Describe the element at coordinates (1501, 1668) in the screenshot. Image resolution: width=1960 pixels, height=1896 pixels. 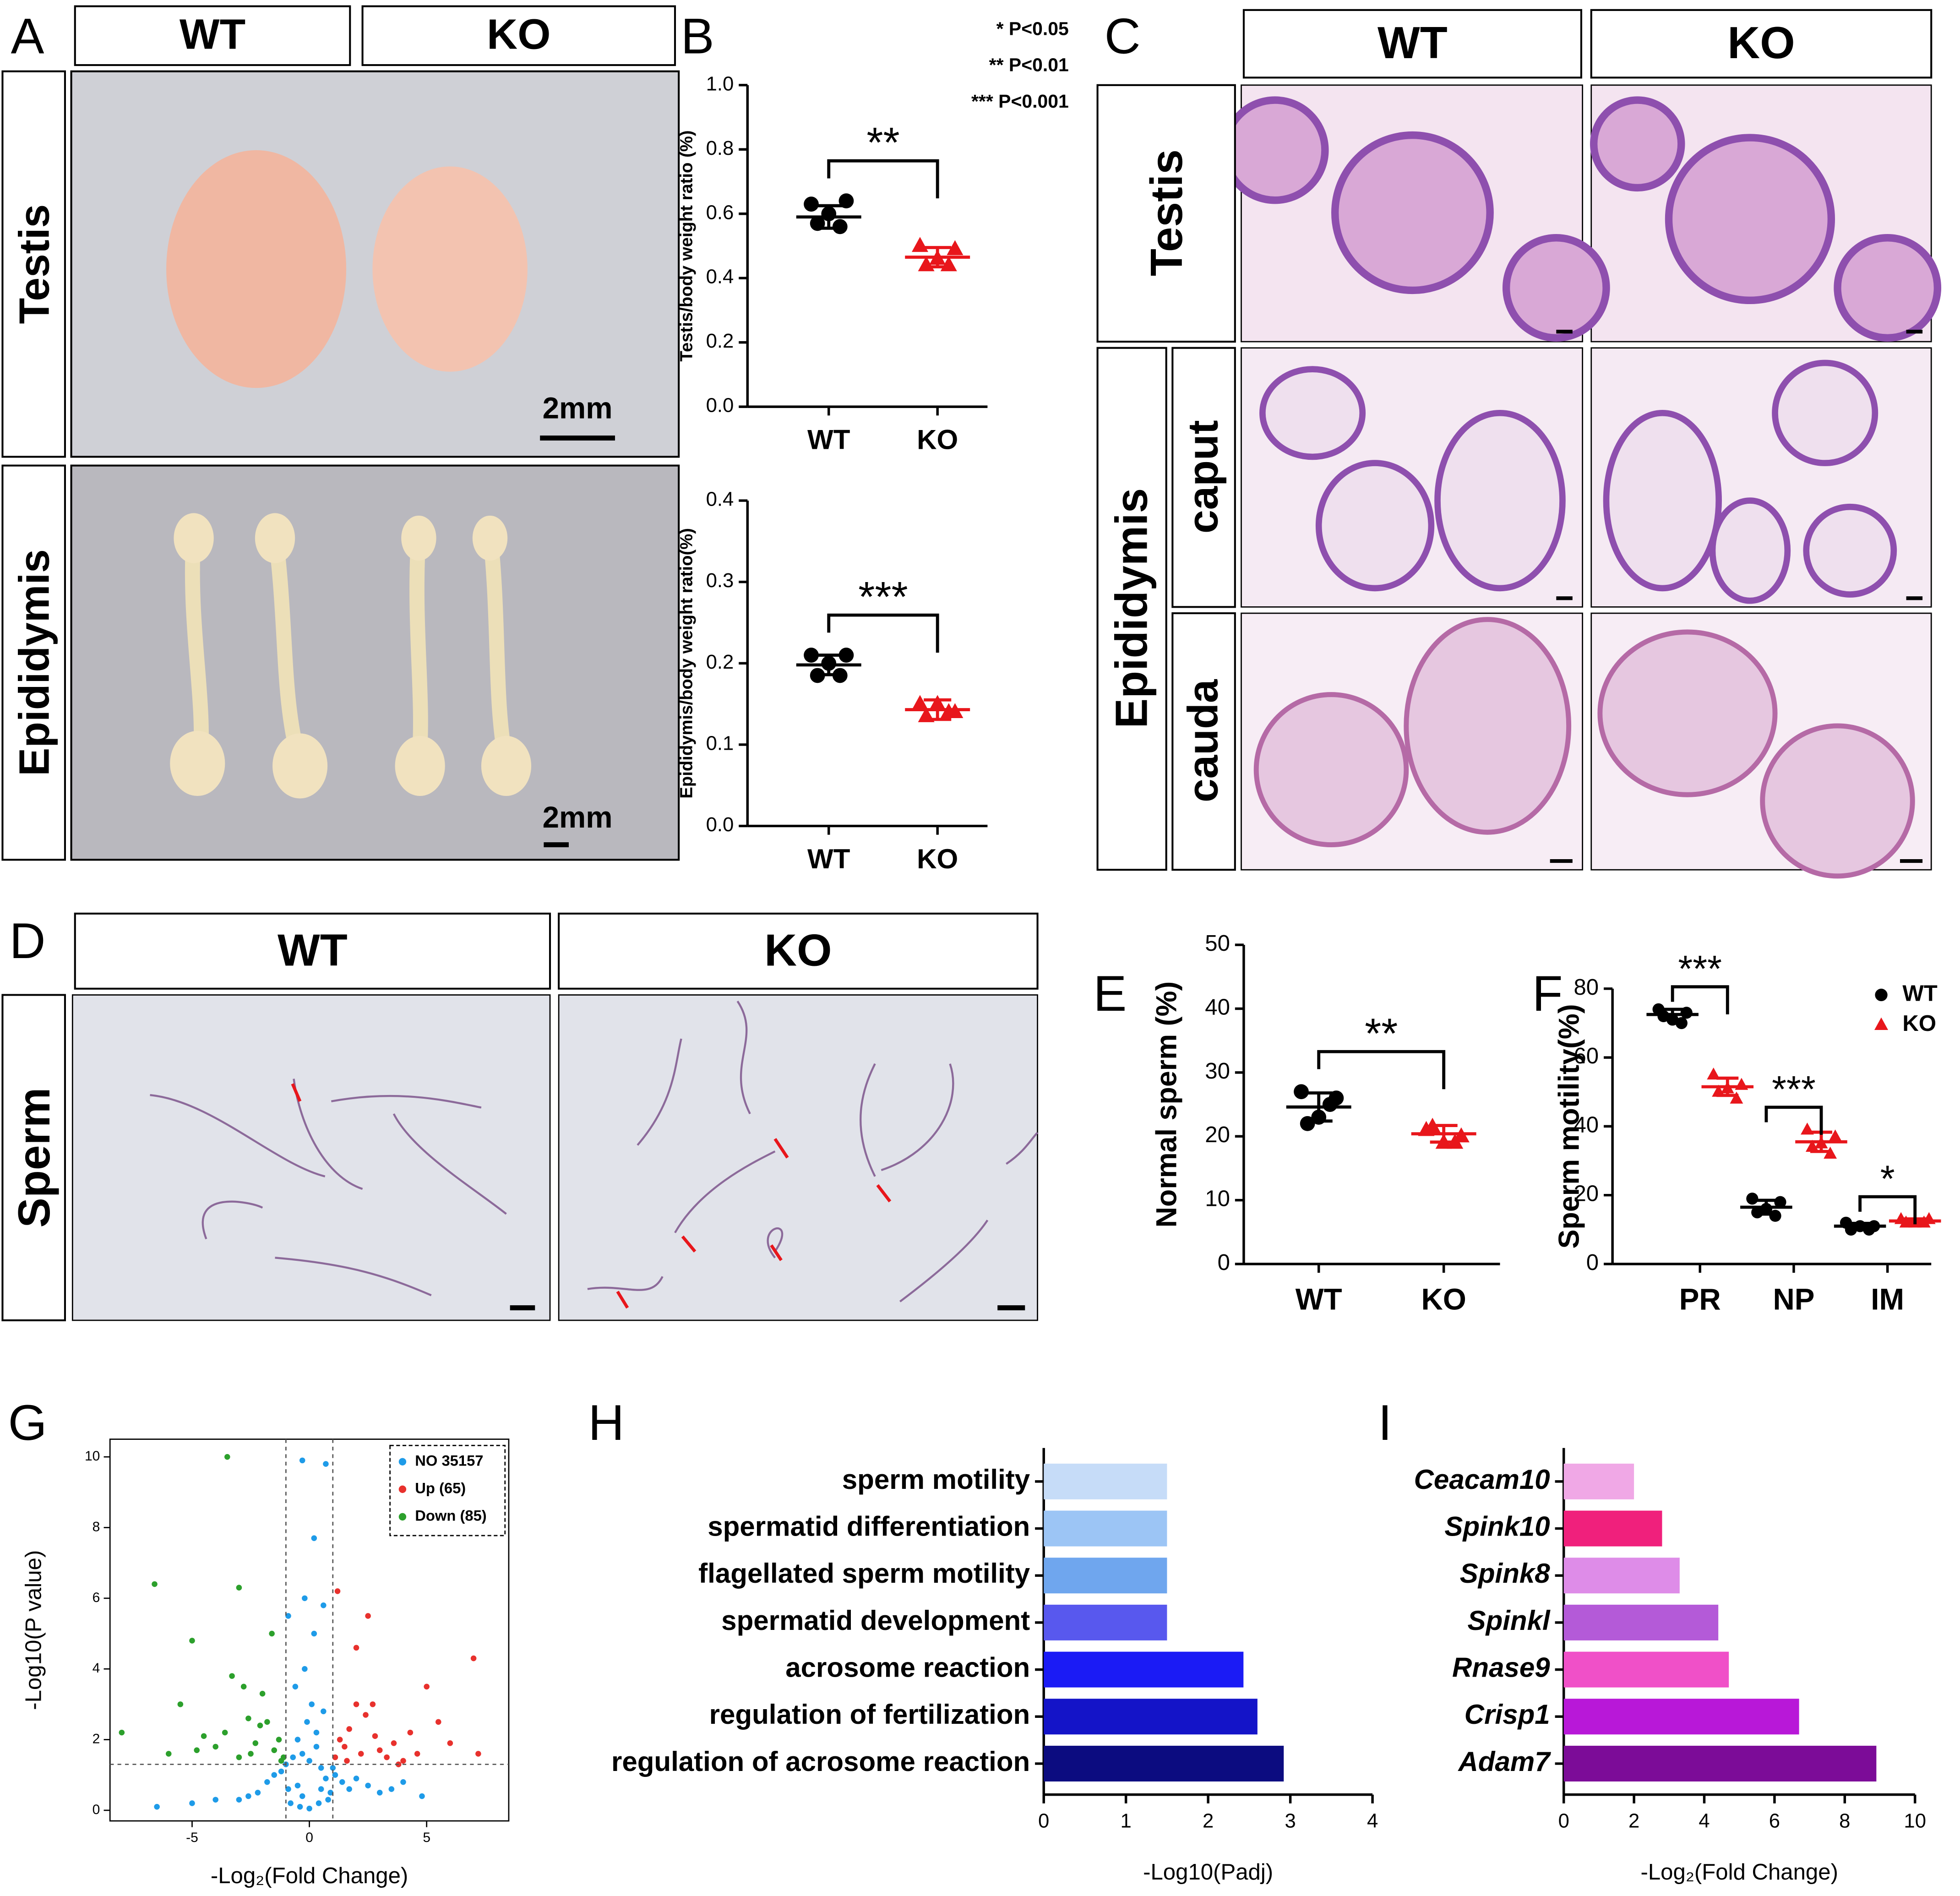
I see `category-label: Rnase9` at that location.